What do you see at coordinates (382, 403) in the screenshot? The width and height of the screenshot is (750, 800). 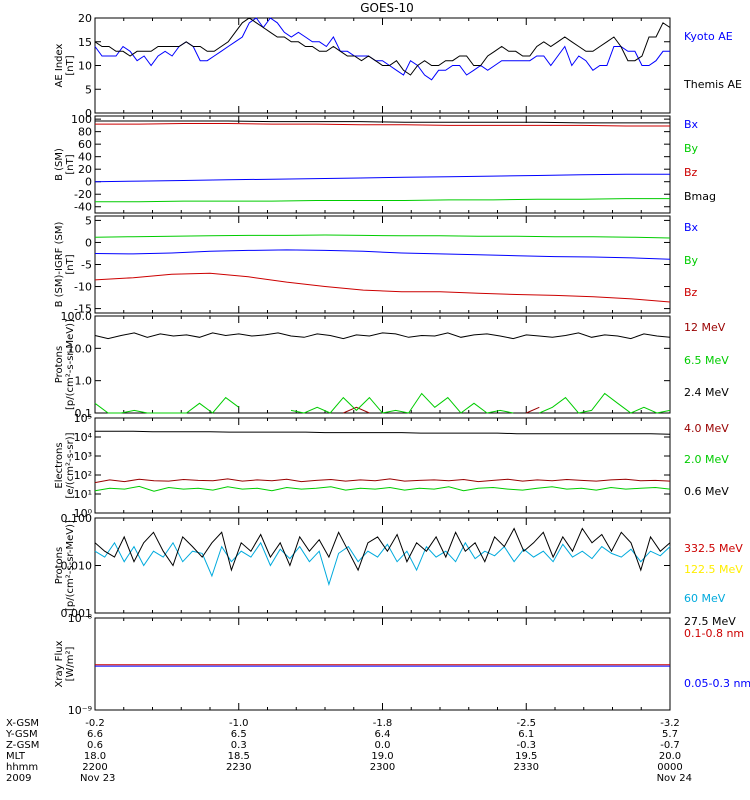 I see `series-line-6-5-mev` at bounding box center [382, 403].